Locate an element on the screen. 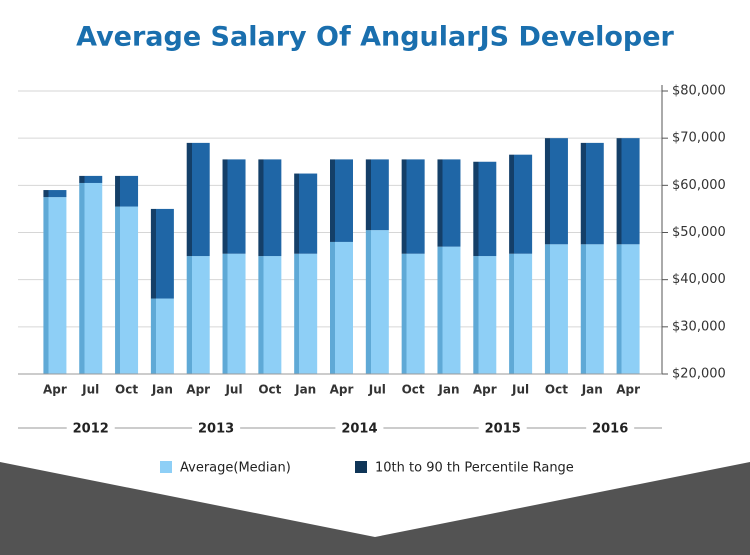  year-label: 2015 is located at coordinates (503, 429).